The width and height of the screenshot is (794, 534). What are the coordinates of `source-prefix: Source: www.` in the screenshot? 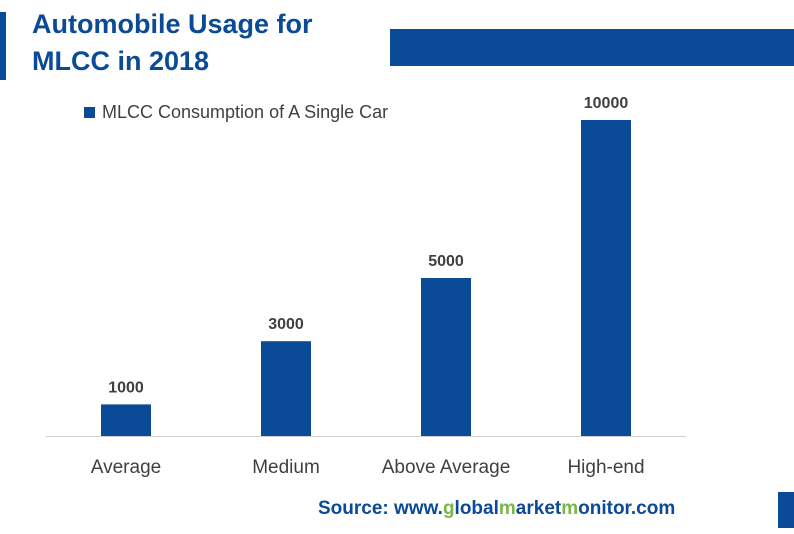 It's located at (380, 508).